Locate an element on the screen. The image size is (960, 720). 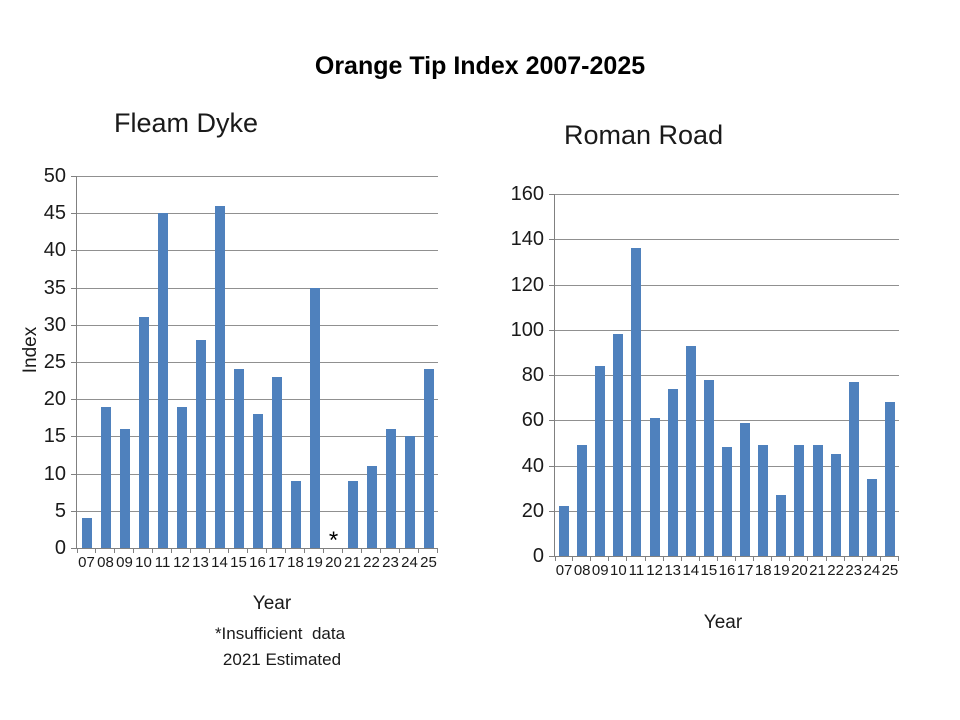
roman-road-chart-title: Roman Road is located at coordinates (644, 135).